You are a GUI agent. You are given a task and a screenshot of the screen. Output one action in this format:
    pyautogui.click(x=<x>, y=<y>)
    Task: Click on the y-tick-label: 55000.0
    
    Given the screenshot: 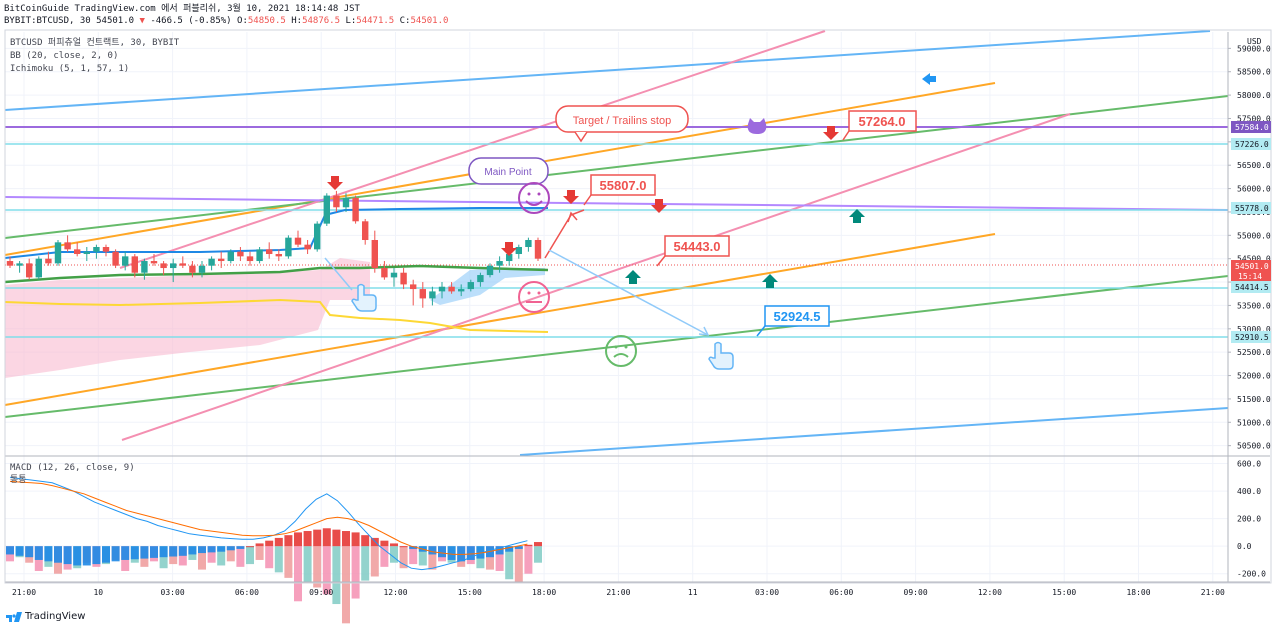 What is the action you would take?
    pyautogui.click(x=1254, y=235)
    